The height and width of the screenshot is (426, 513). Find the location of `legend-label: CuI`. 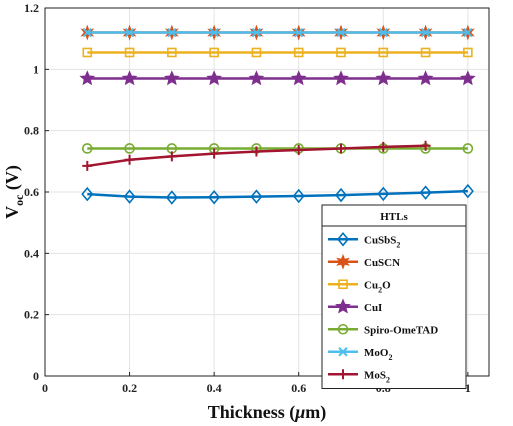

legend-label: CuI is located at coordinates (373, 308).